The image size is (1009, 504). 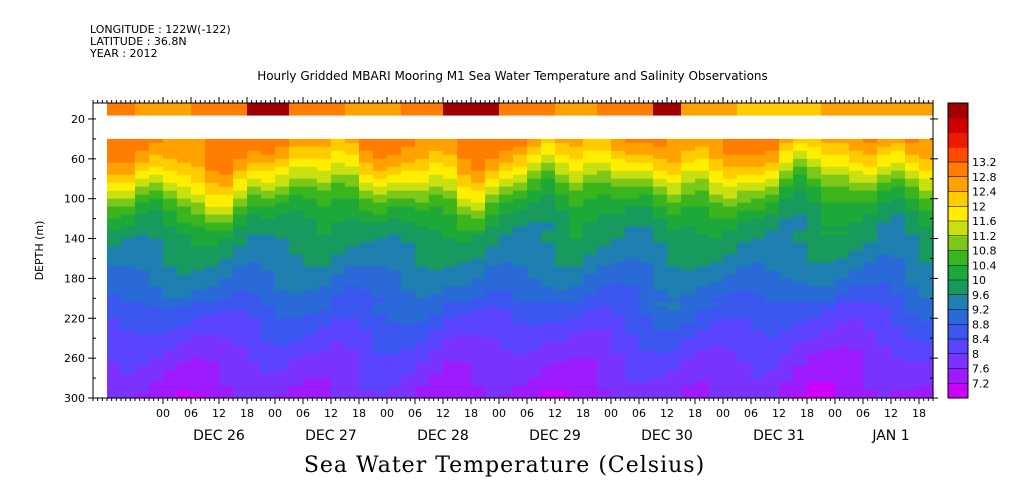 What do you see at coordinates (74, 278) in the screenshot?
I see `y-tick-label: 180` at bounding box center [74, 278].